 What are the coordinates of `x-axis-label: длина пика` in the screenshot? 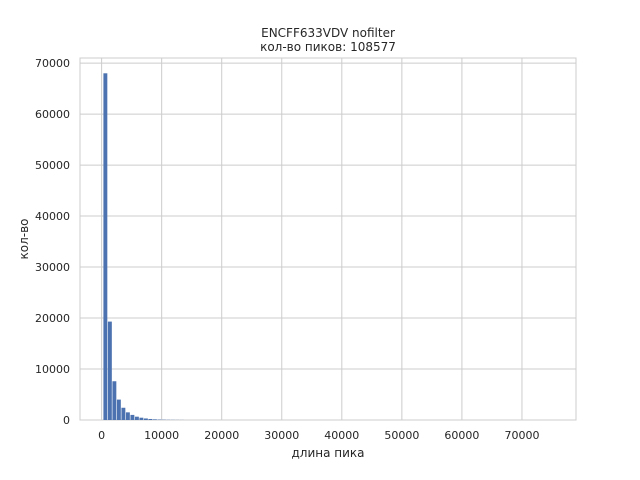 It's located at (327, 453).